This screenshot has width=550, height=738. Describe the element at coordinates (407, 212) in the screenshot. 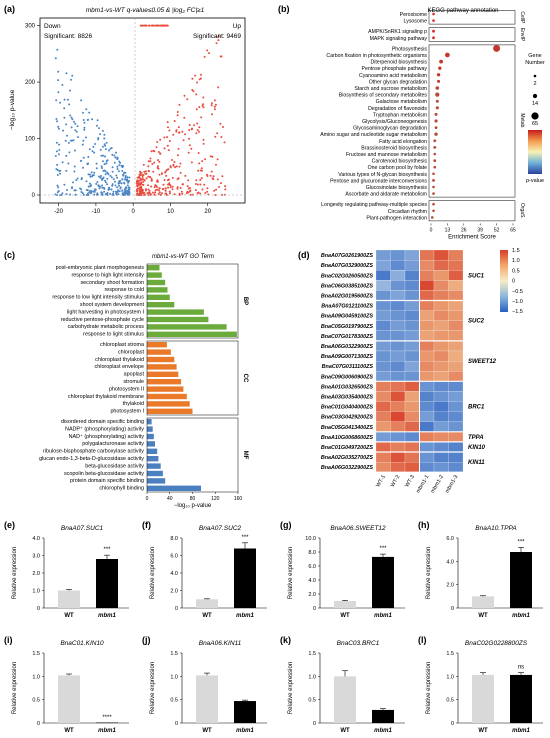

I see `kegg-pathway-label: Circadian rhythm` at that location.